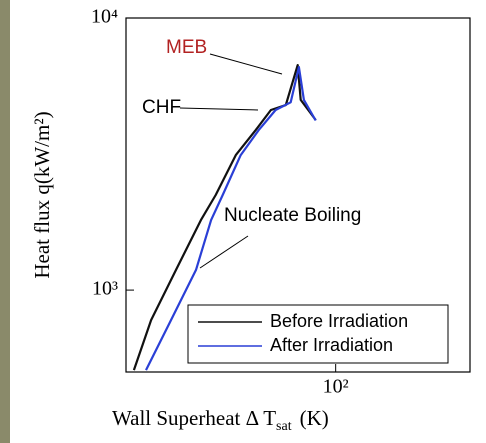 This screenshot has height=443, width=486. I want to click on legend: Before Irradiation After Irradiation, so click(318, 334).